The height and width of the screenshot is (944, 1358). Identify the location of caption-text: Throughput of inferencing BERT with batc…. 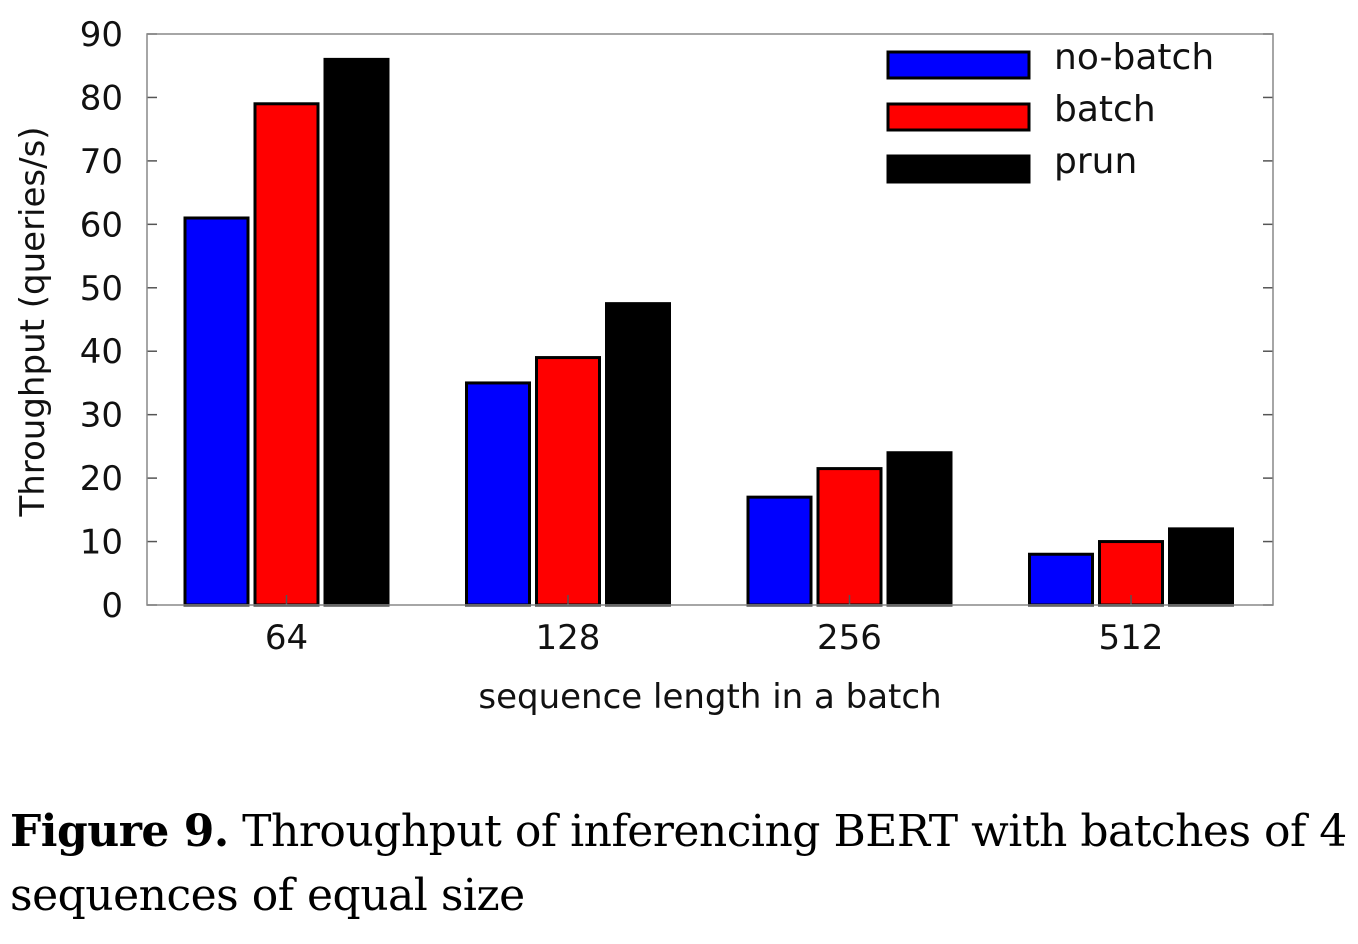
(678, 863).